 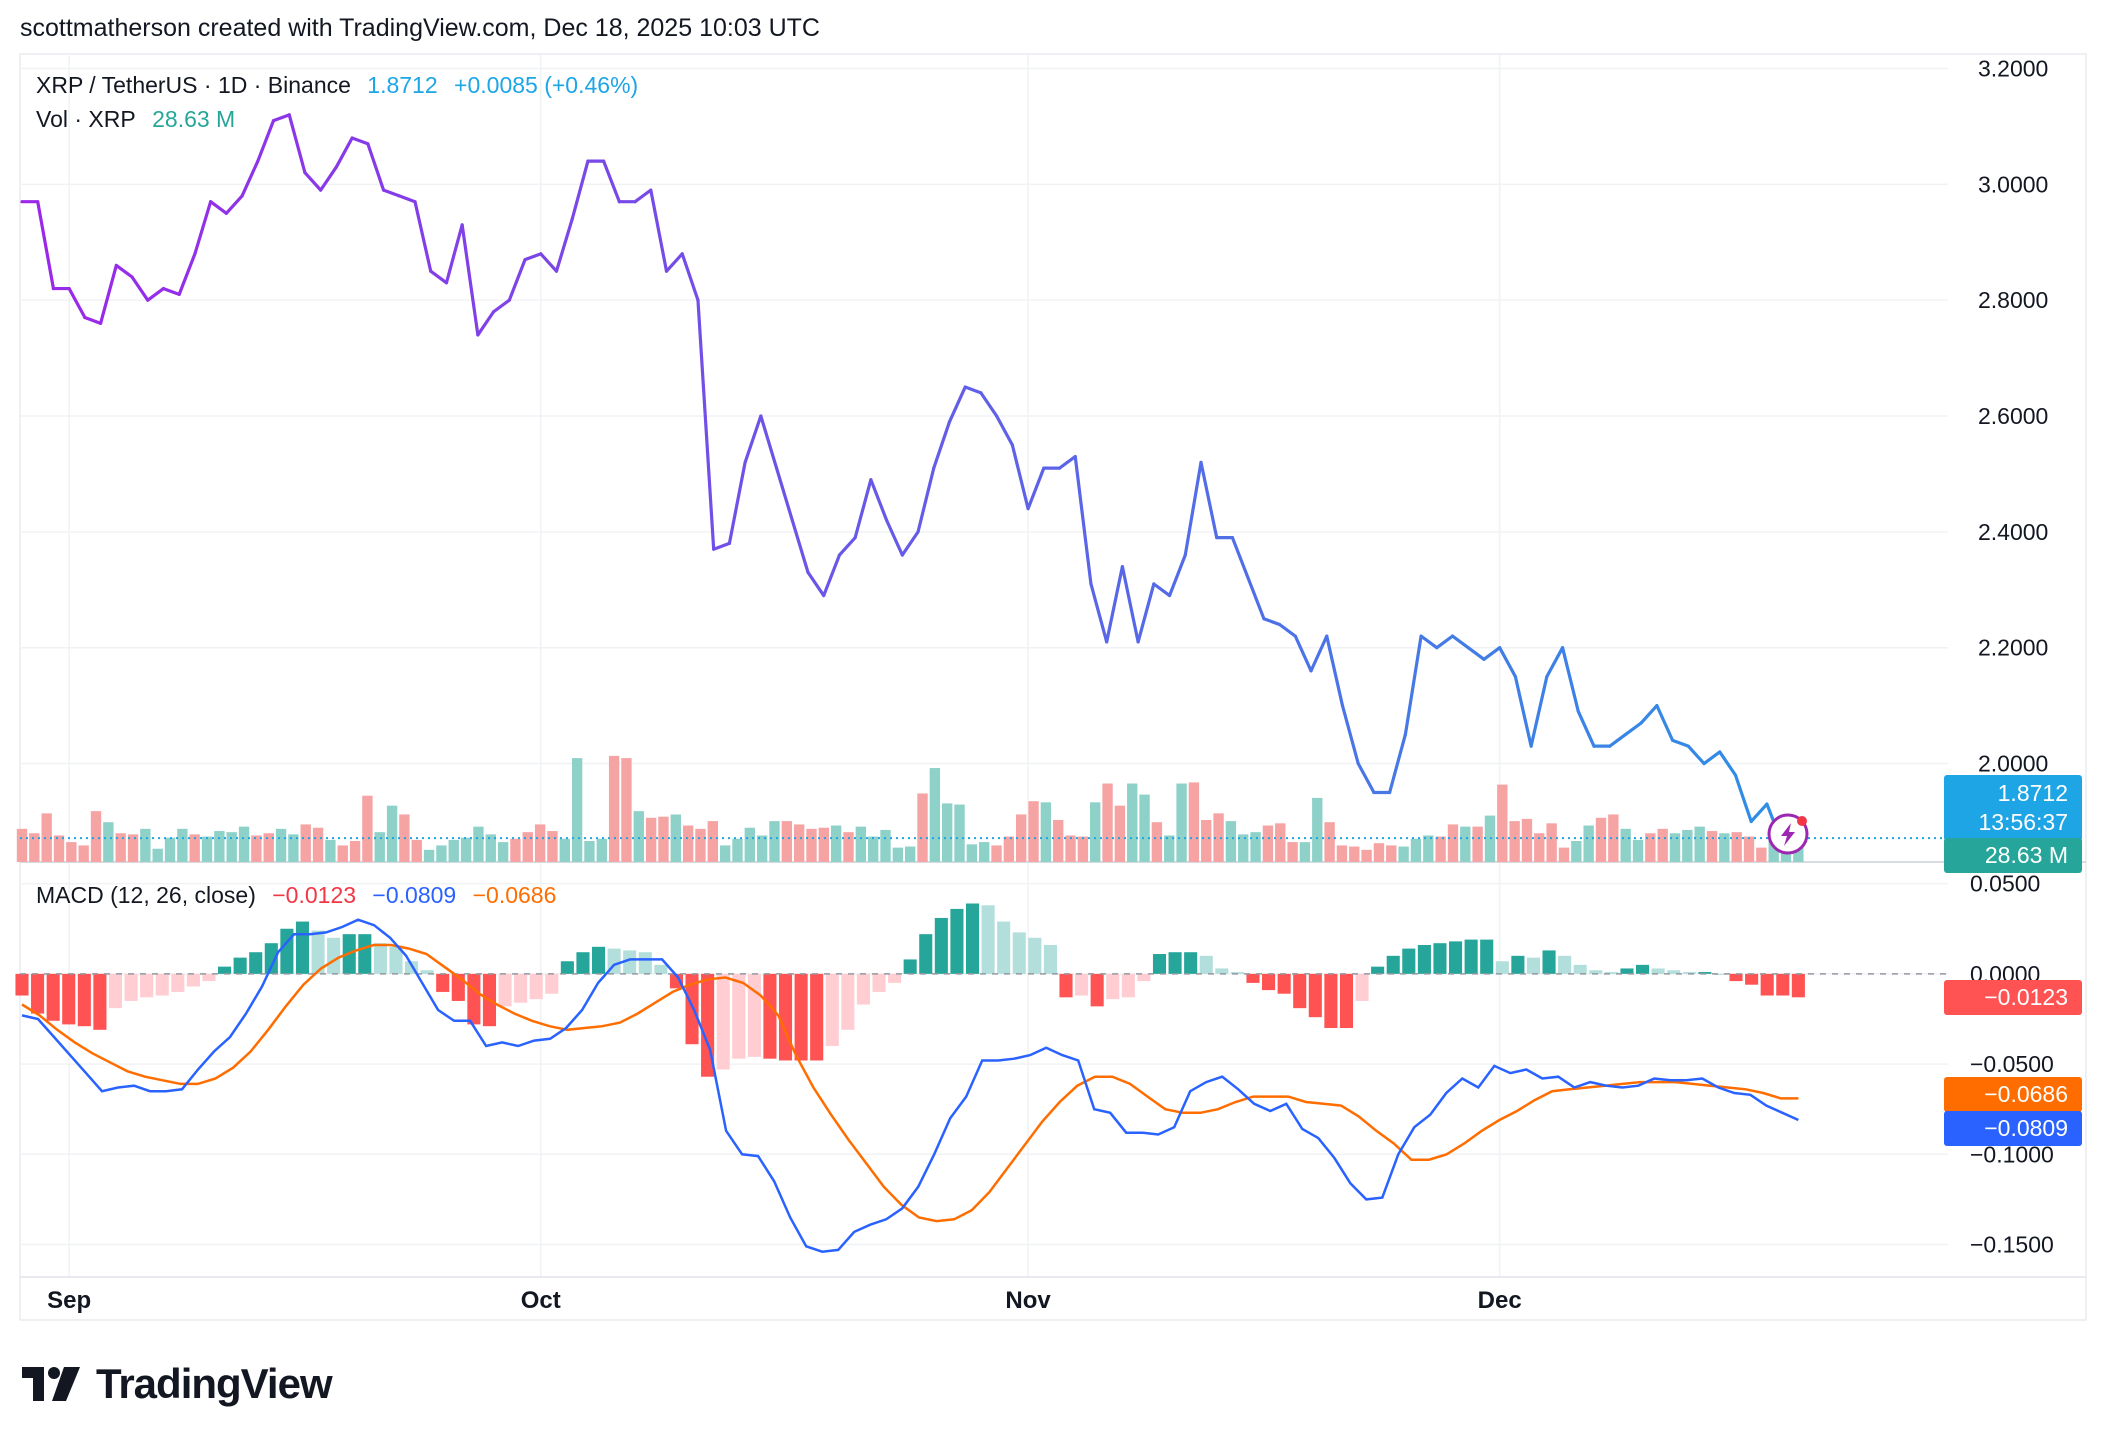 I want to click on price-tick-label: 2.2000, so click(x=2013, y=648).